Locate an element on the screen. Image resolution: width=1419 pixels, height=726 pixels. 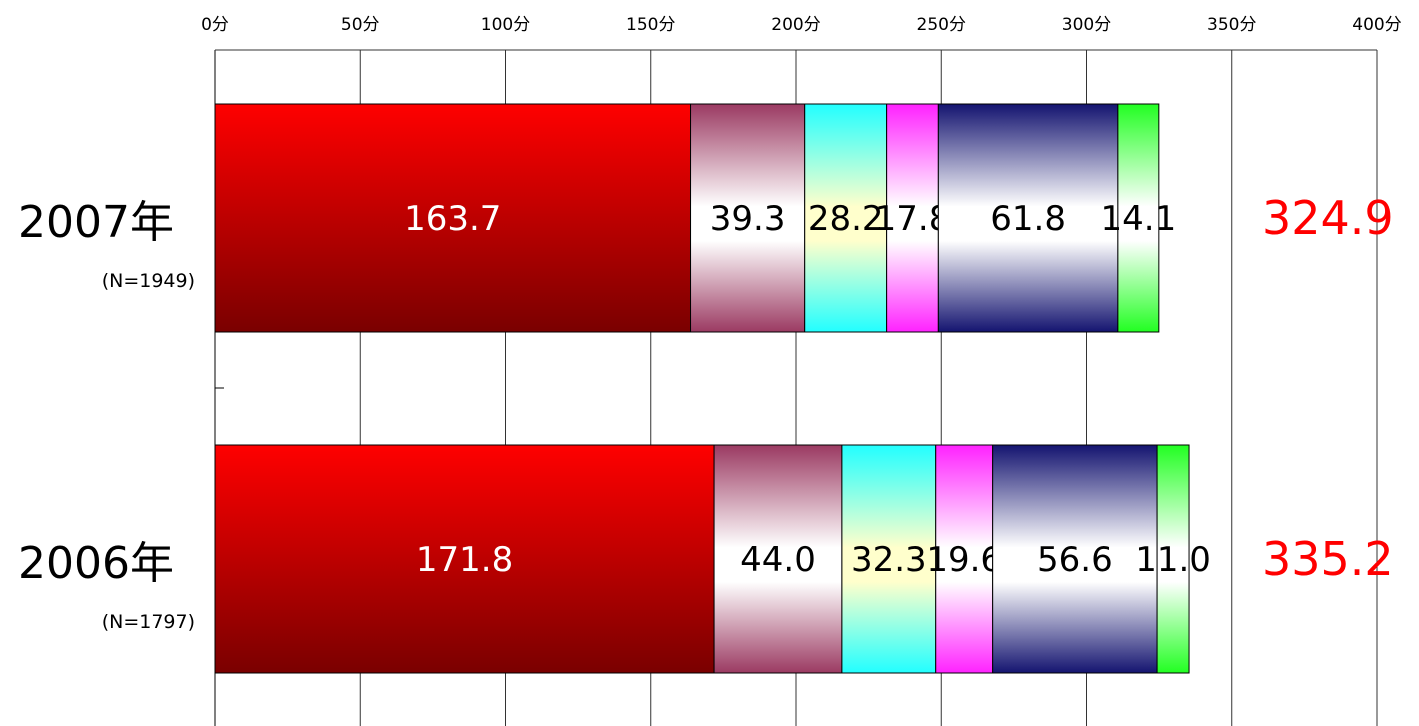
data-label: 19.6 is located at coordinates (964, 560).